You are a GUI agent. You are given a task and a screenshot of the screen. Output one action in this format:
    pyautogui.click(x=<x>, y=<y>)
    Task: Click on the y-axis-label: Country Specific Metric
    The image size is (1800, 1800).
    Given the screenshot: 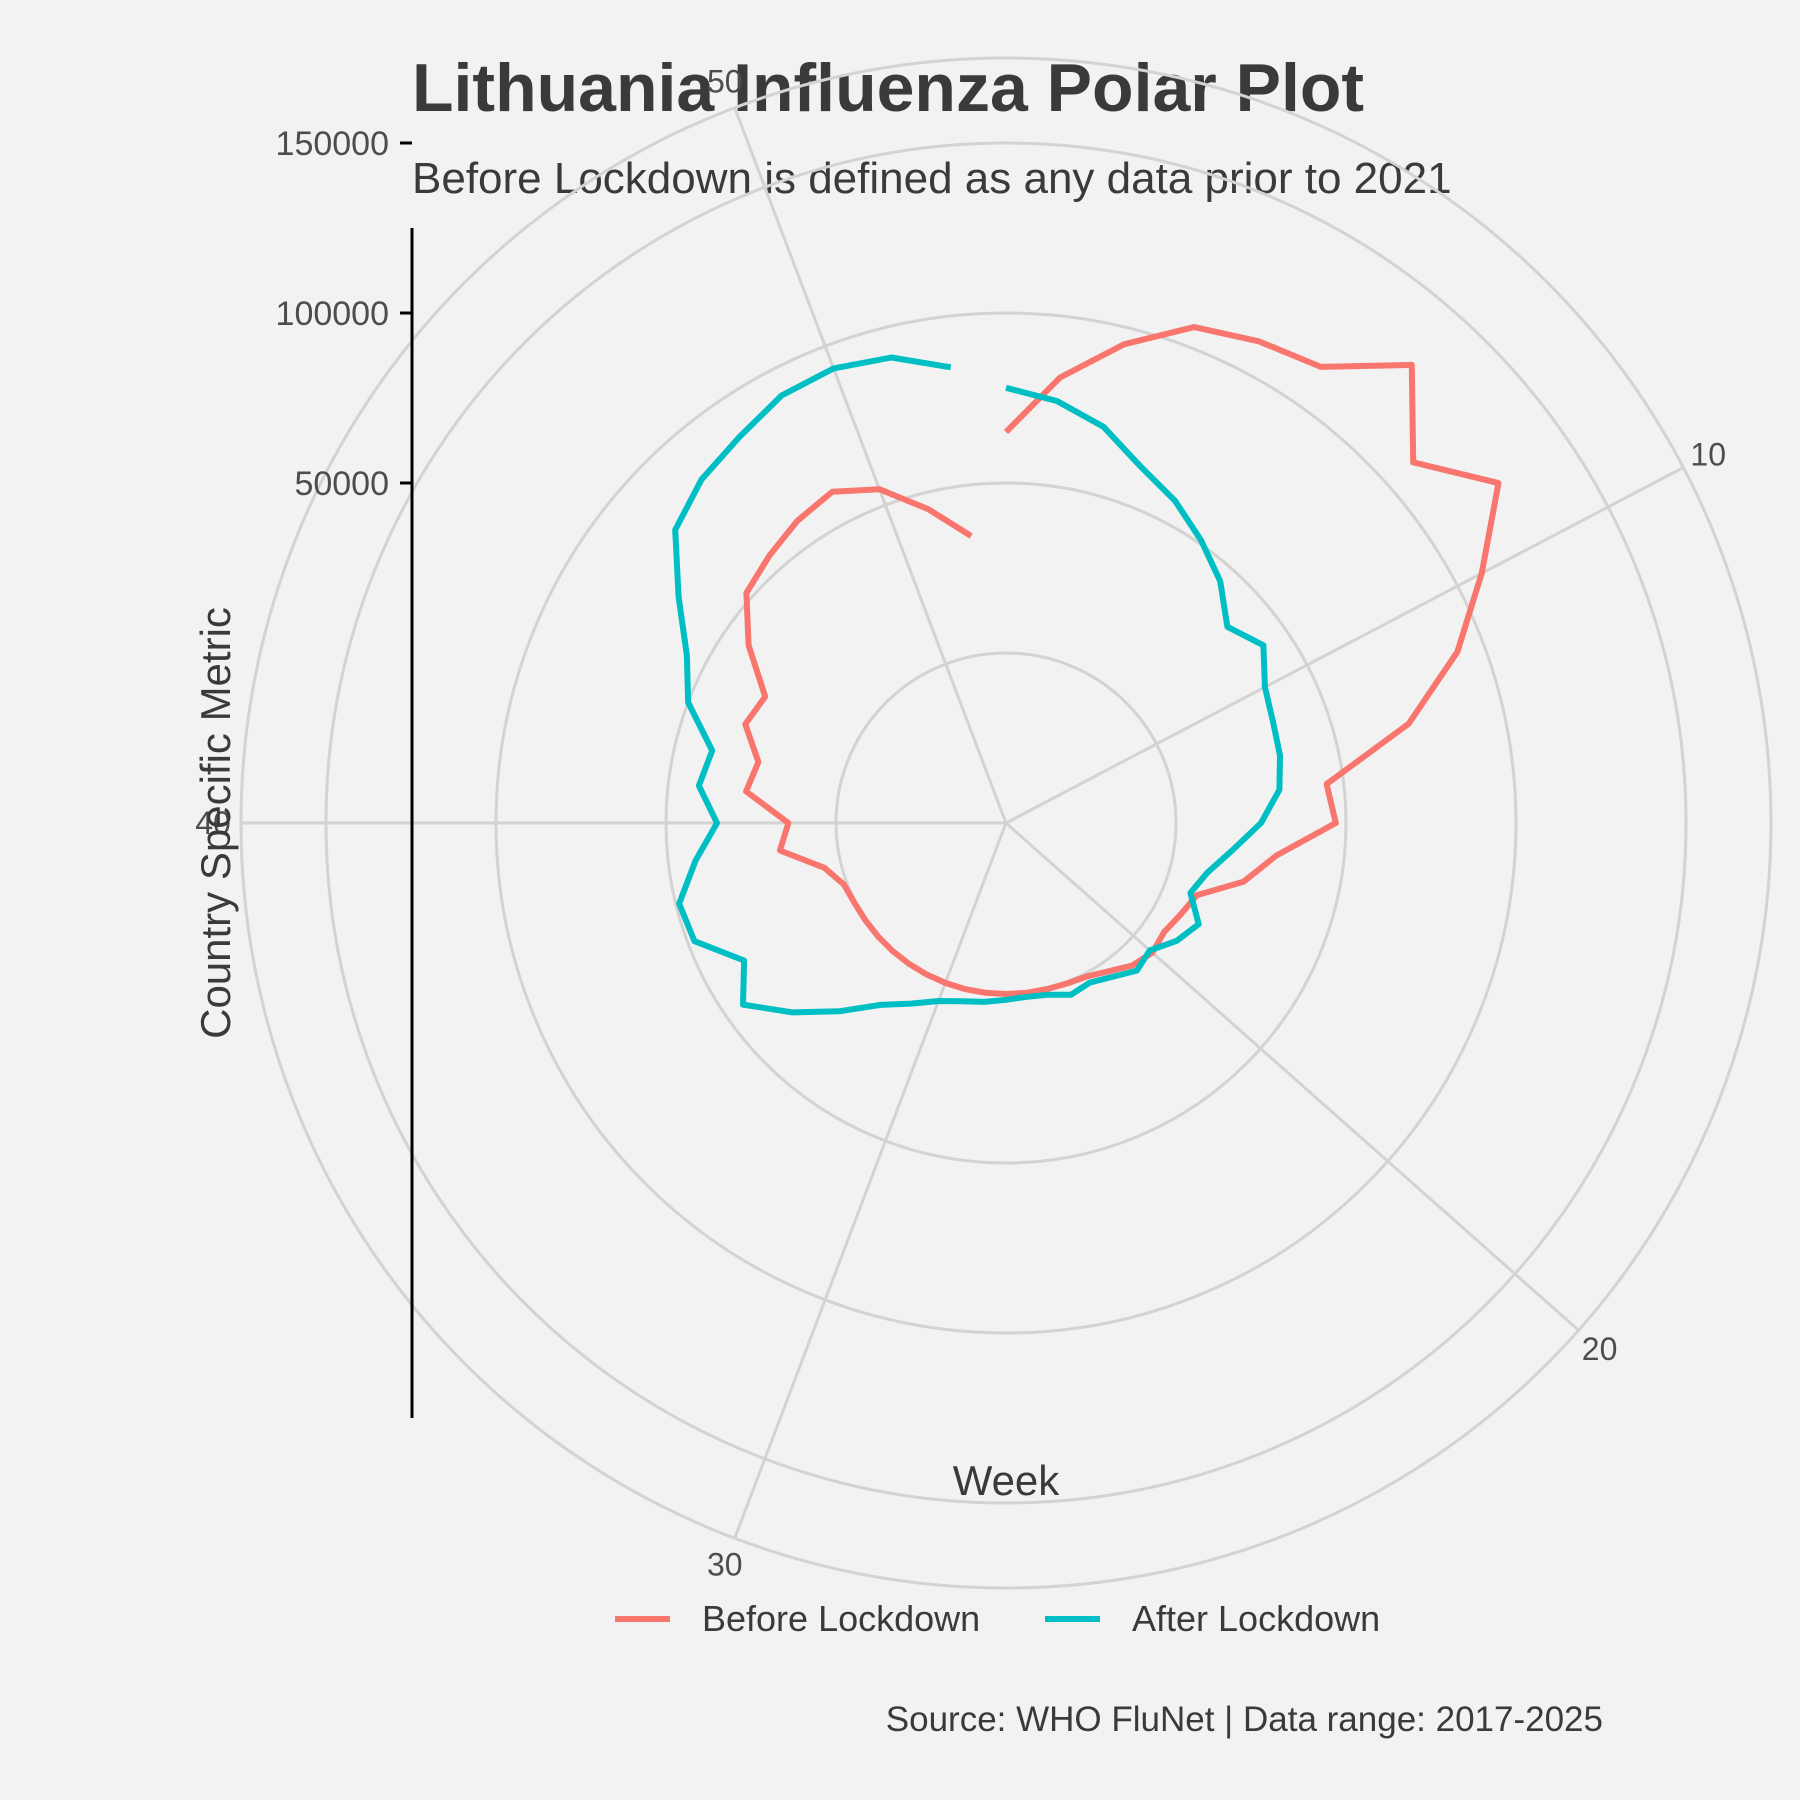 What is the action you would take?
    pyautogui.click(x=215, y=823)
    